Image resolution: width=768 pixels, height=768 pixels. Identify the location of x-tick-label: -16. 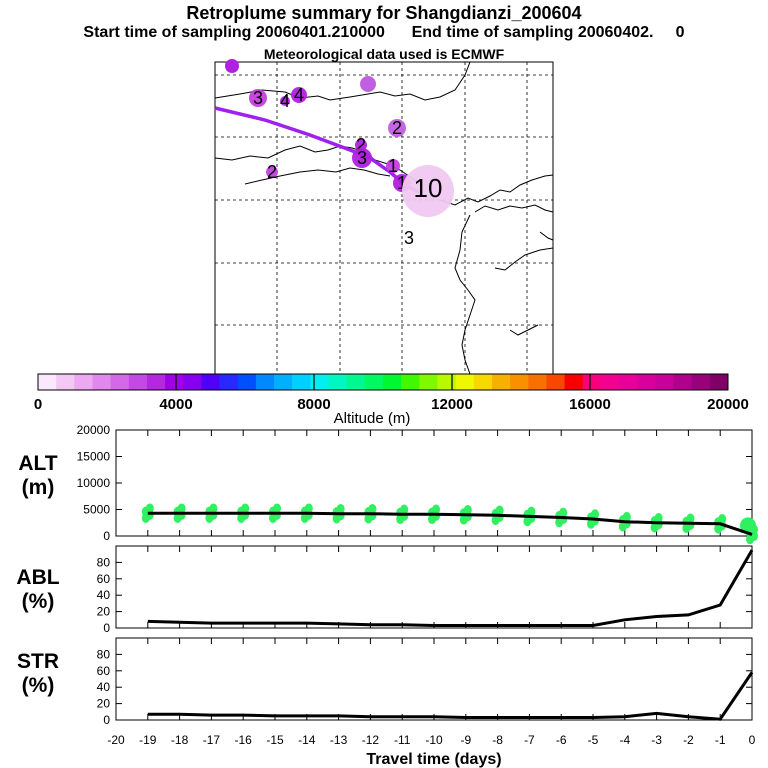
(244, 740).